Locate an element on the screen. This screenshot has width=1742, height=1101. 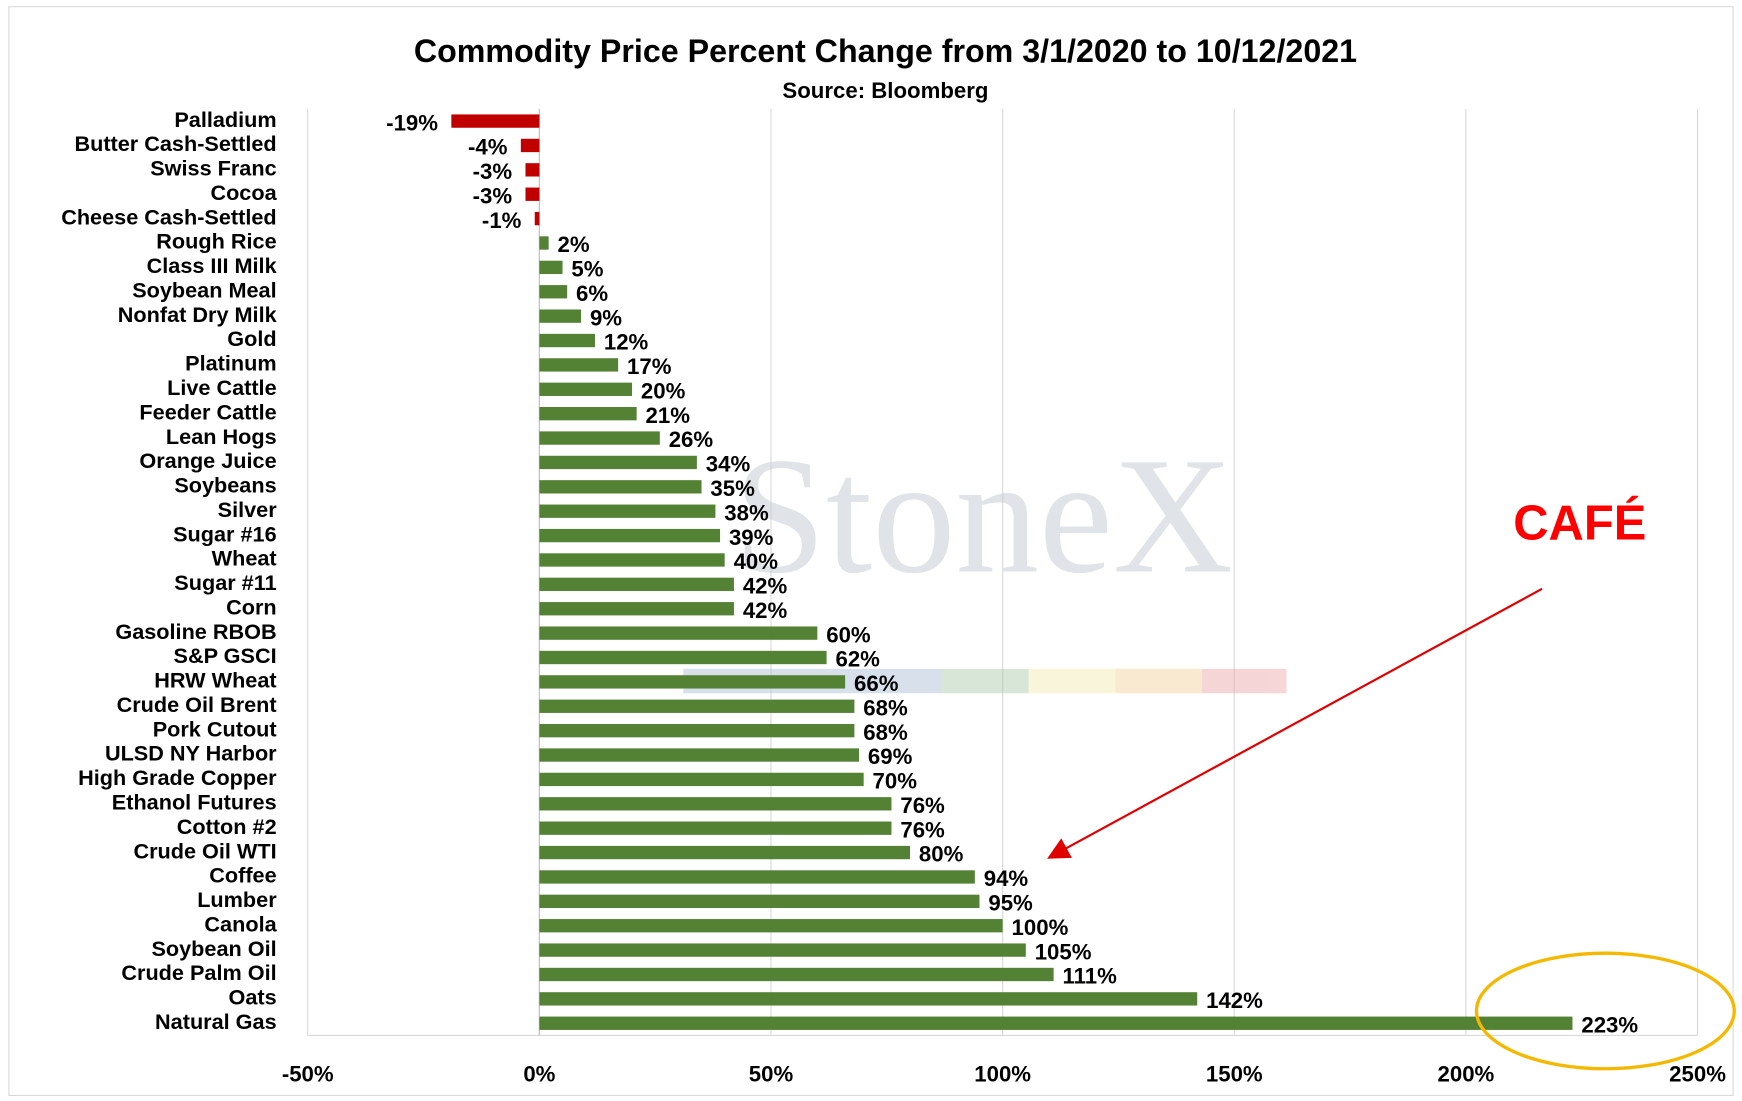
y-tick-label: HRW Wheat is located at coordinates (215, 680).